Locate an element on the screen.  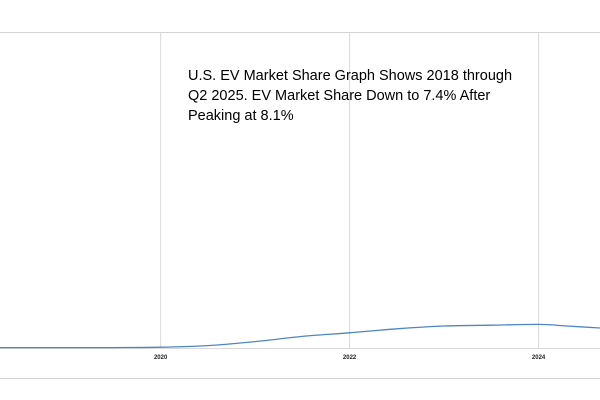
x-tick-label-2024: 2024 is located at coordinates (539, 358).